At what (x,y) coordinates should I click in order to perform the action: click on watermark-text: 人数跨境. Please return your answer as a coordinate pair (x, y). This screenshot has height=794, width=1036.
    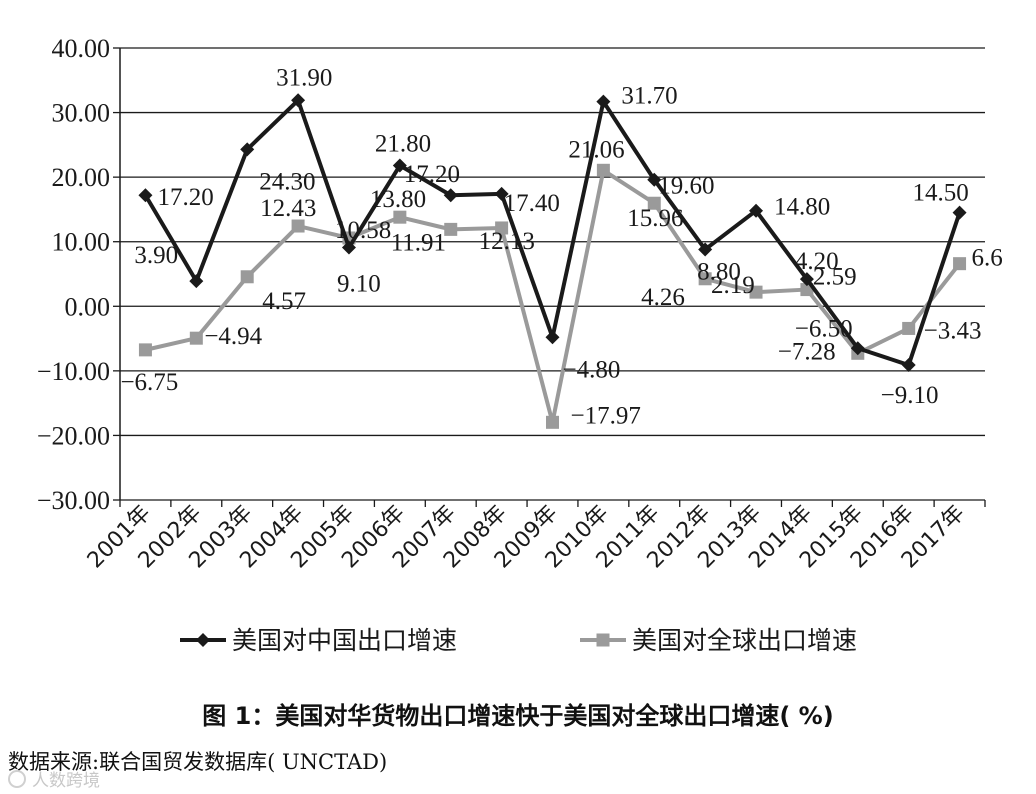
    Looking at the image, I should click on (66, 781).